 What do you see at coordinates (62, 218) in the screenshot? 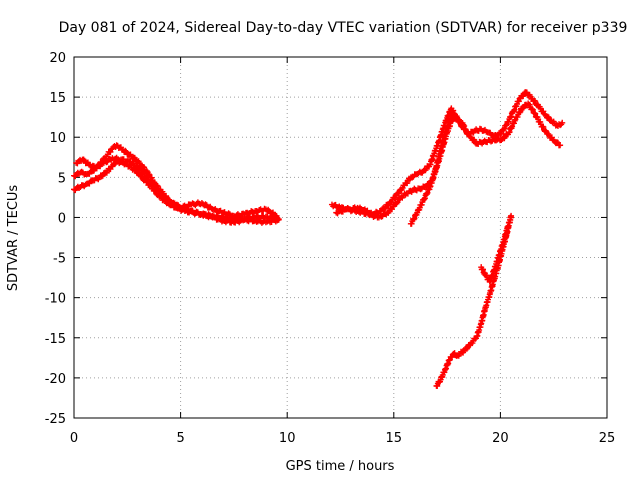
I see `y-tick-label: 0` at bounding box center [62, 218].